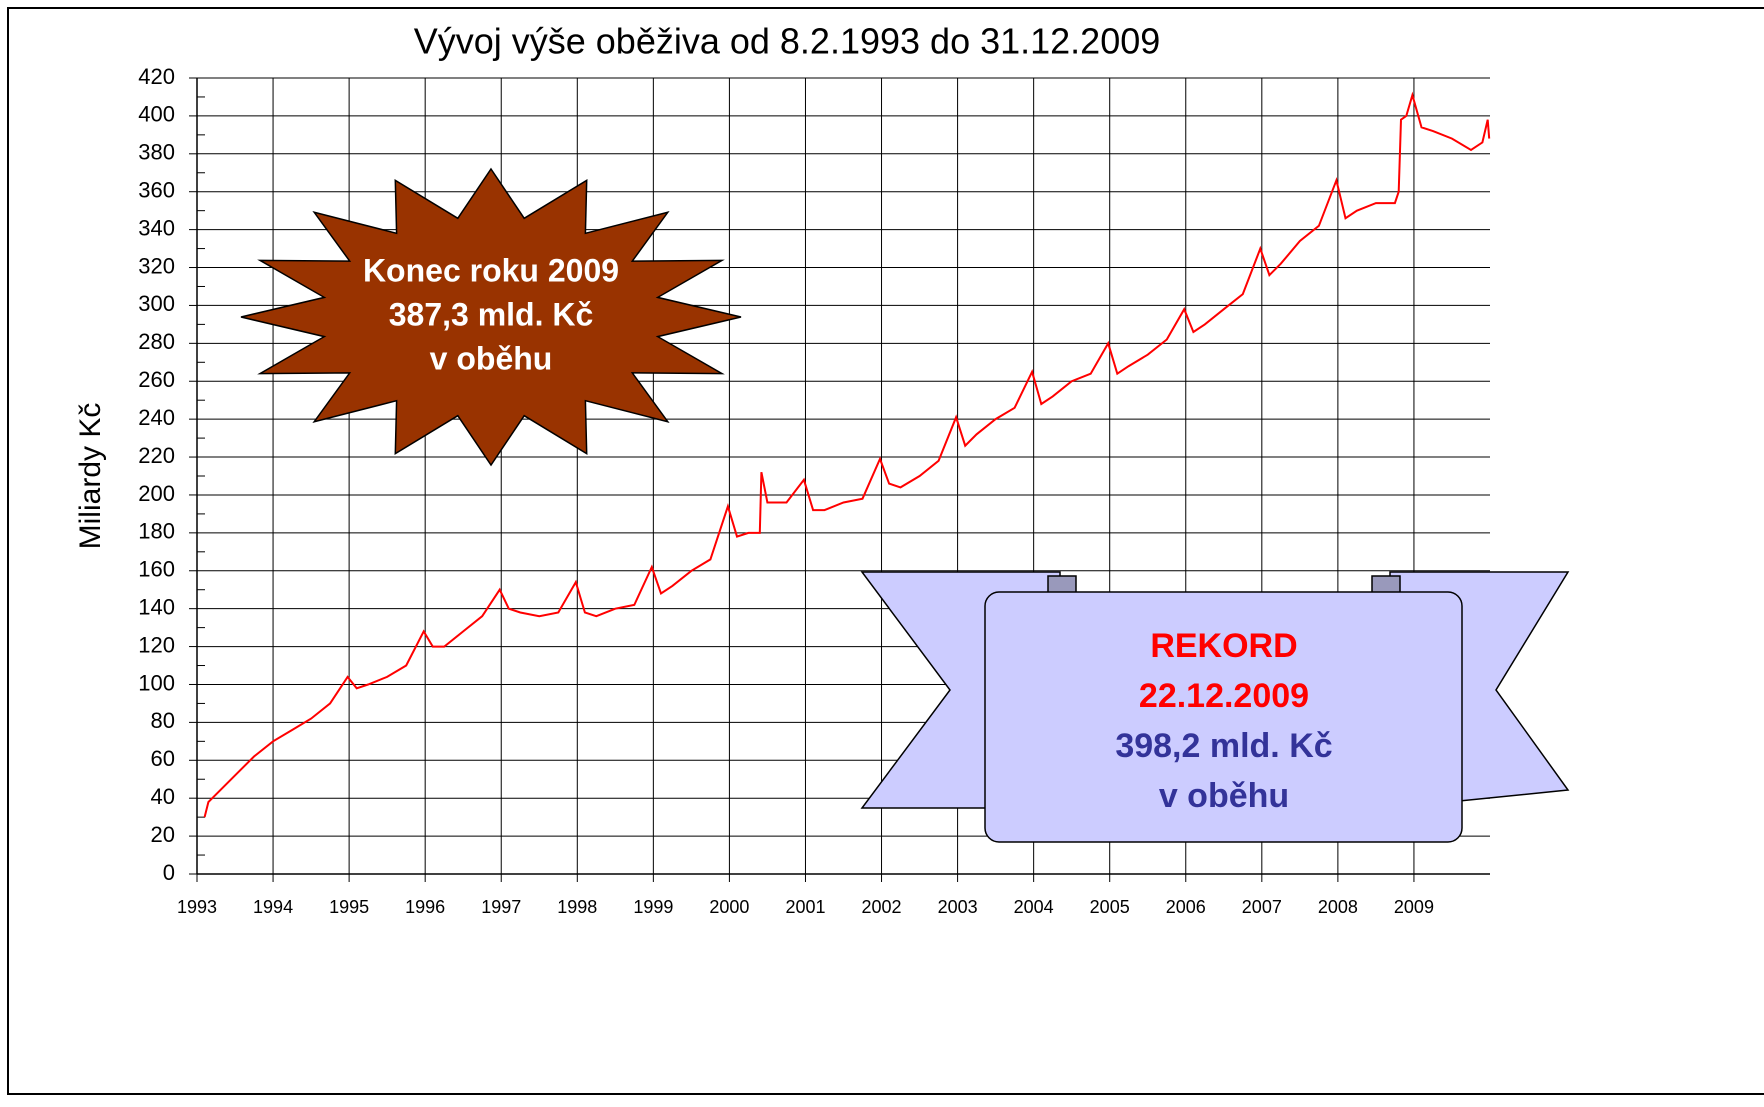 Image resolution: width=1764 pixels, height=1107 pixels. I want to click on x-tick-label: 1997, so click(501, 907).